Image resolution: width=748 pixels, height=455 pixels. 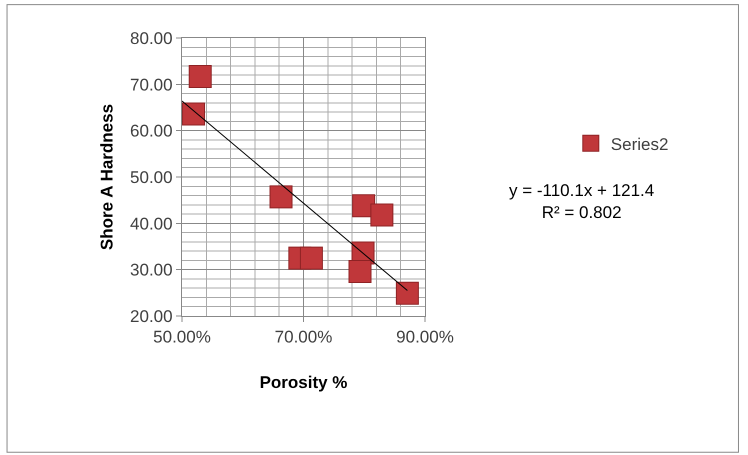 What do you see at coordinates (151, 84) in the screenshot?
I see `y-tick-label: 70.00` at bounding box center [151, 84].